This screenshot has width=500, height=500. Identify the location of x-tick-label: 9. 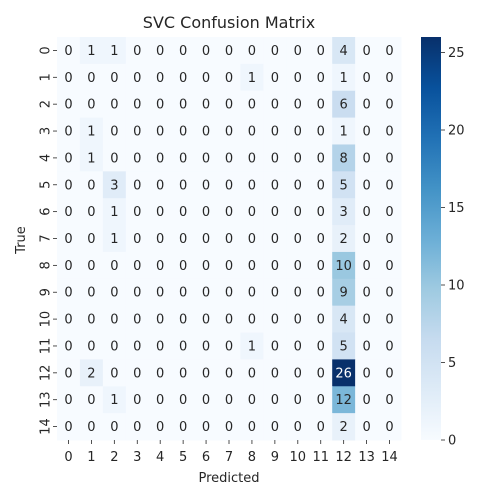
(275, 457).